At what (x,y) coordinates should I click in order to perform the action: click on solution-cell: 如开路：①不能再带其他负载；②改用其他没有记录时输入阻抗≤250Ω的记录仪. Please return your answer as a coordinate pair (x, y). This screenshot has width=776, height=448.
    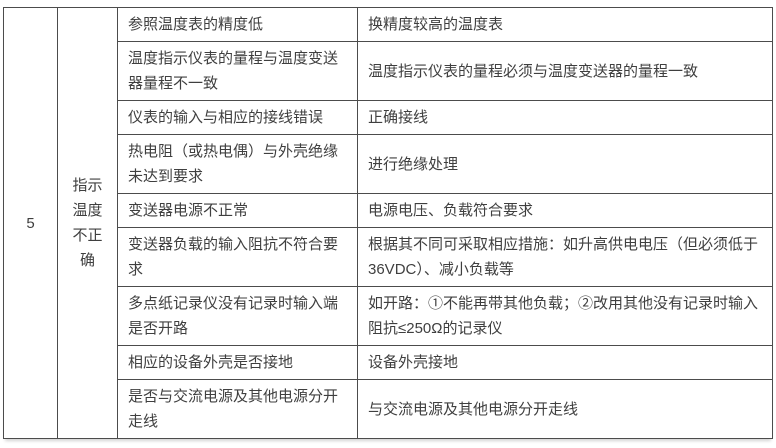
    Looking at the image, I should click on (565, 316).